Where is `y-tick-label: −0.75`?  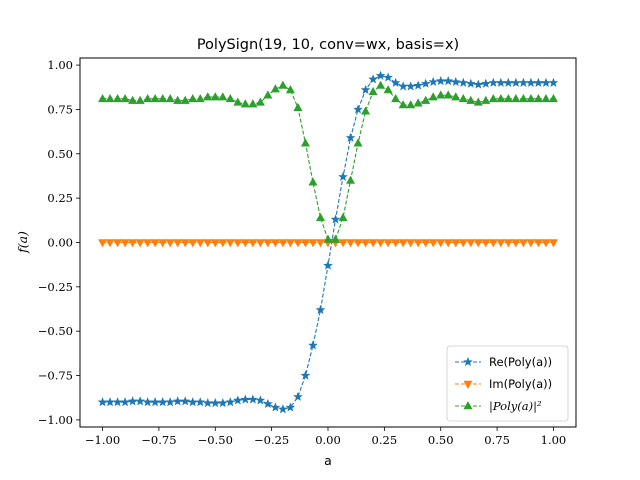 y-tick-label: −0.75 is located at coordinates (55, 376).